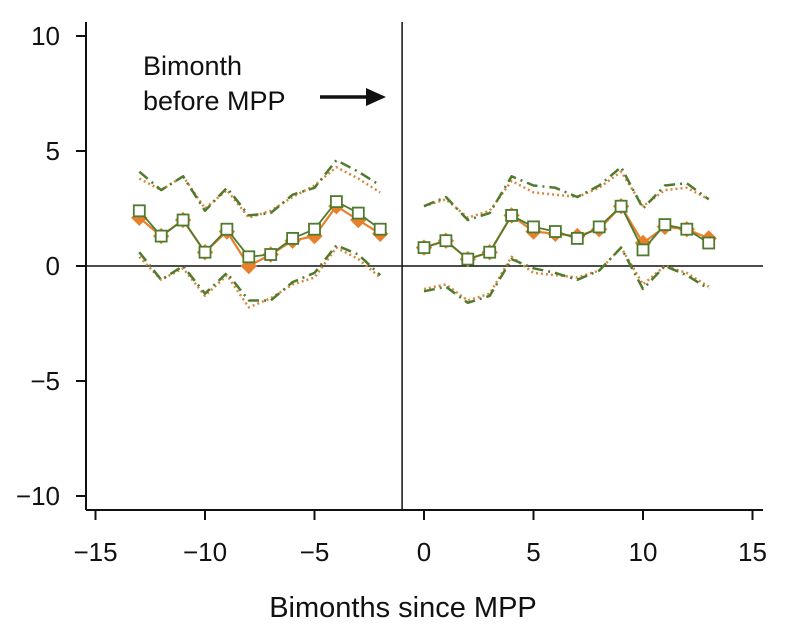  I want to click on x-tick-label: 15, so click(752, 552).